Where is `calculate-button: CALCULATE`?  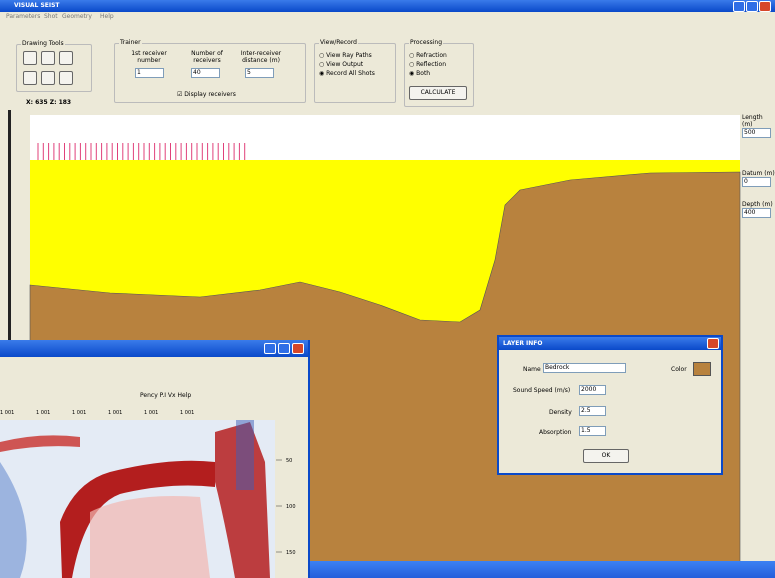
calculate-button: CALCULATE is located at coordinates (438, 93).